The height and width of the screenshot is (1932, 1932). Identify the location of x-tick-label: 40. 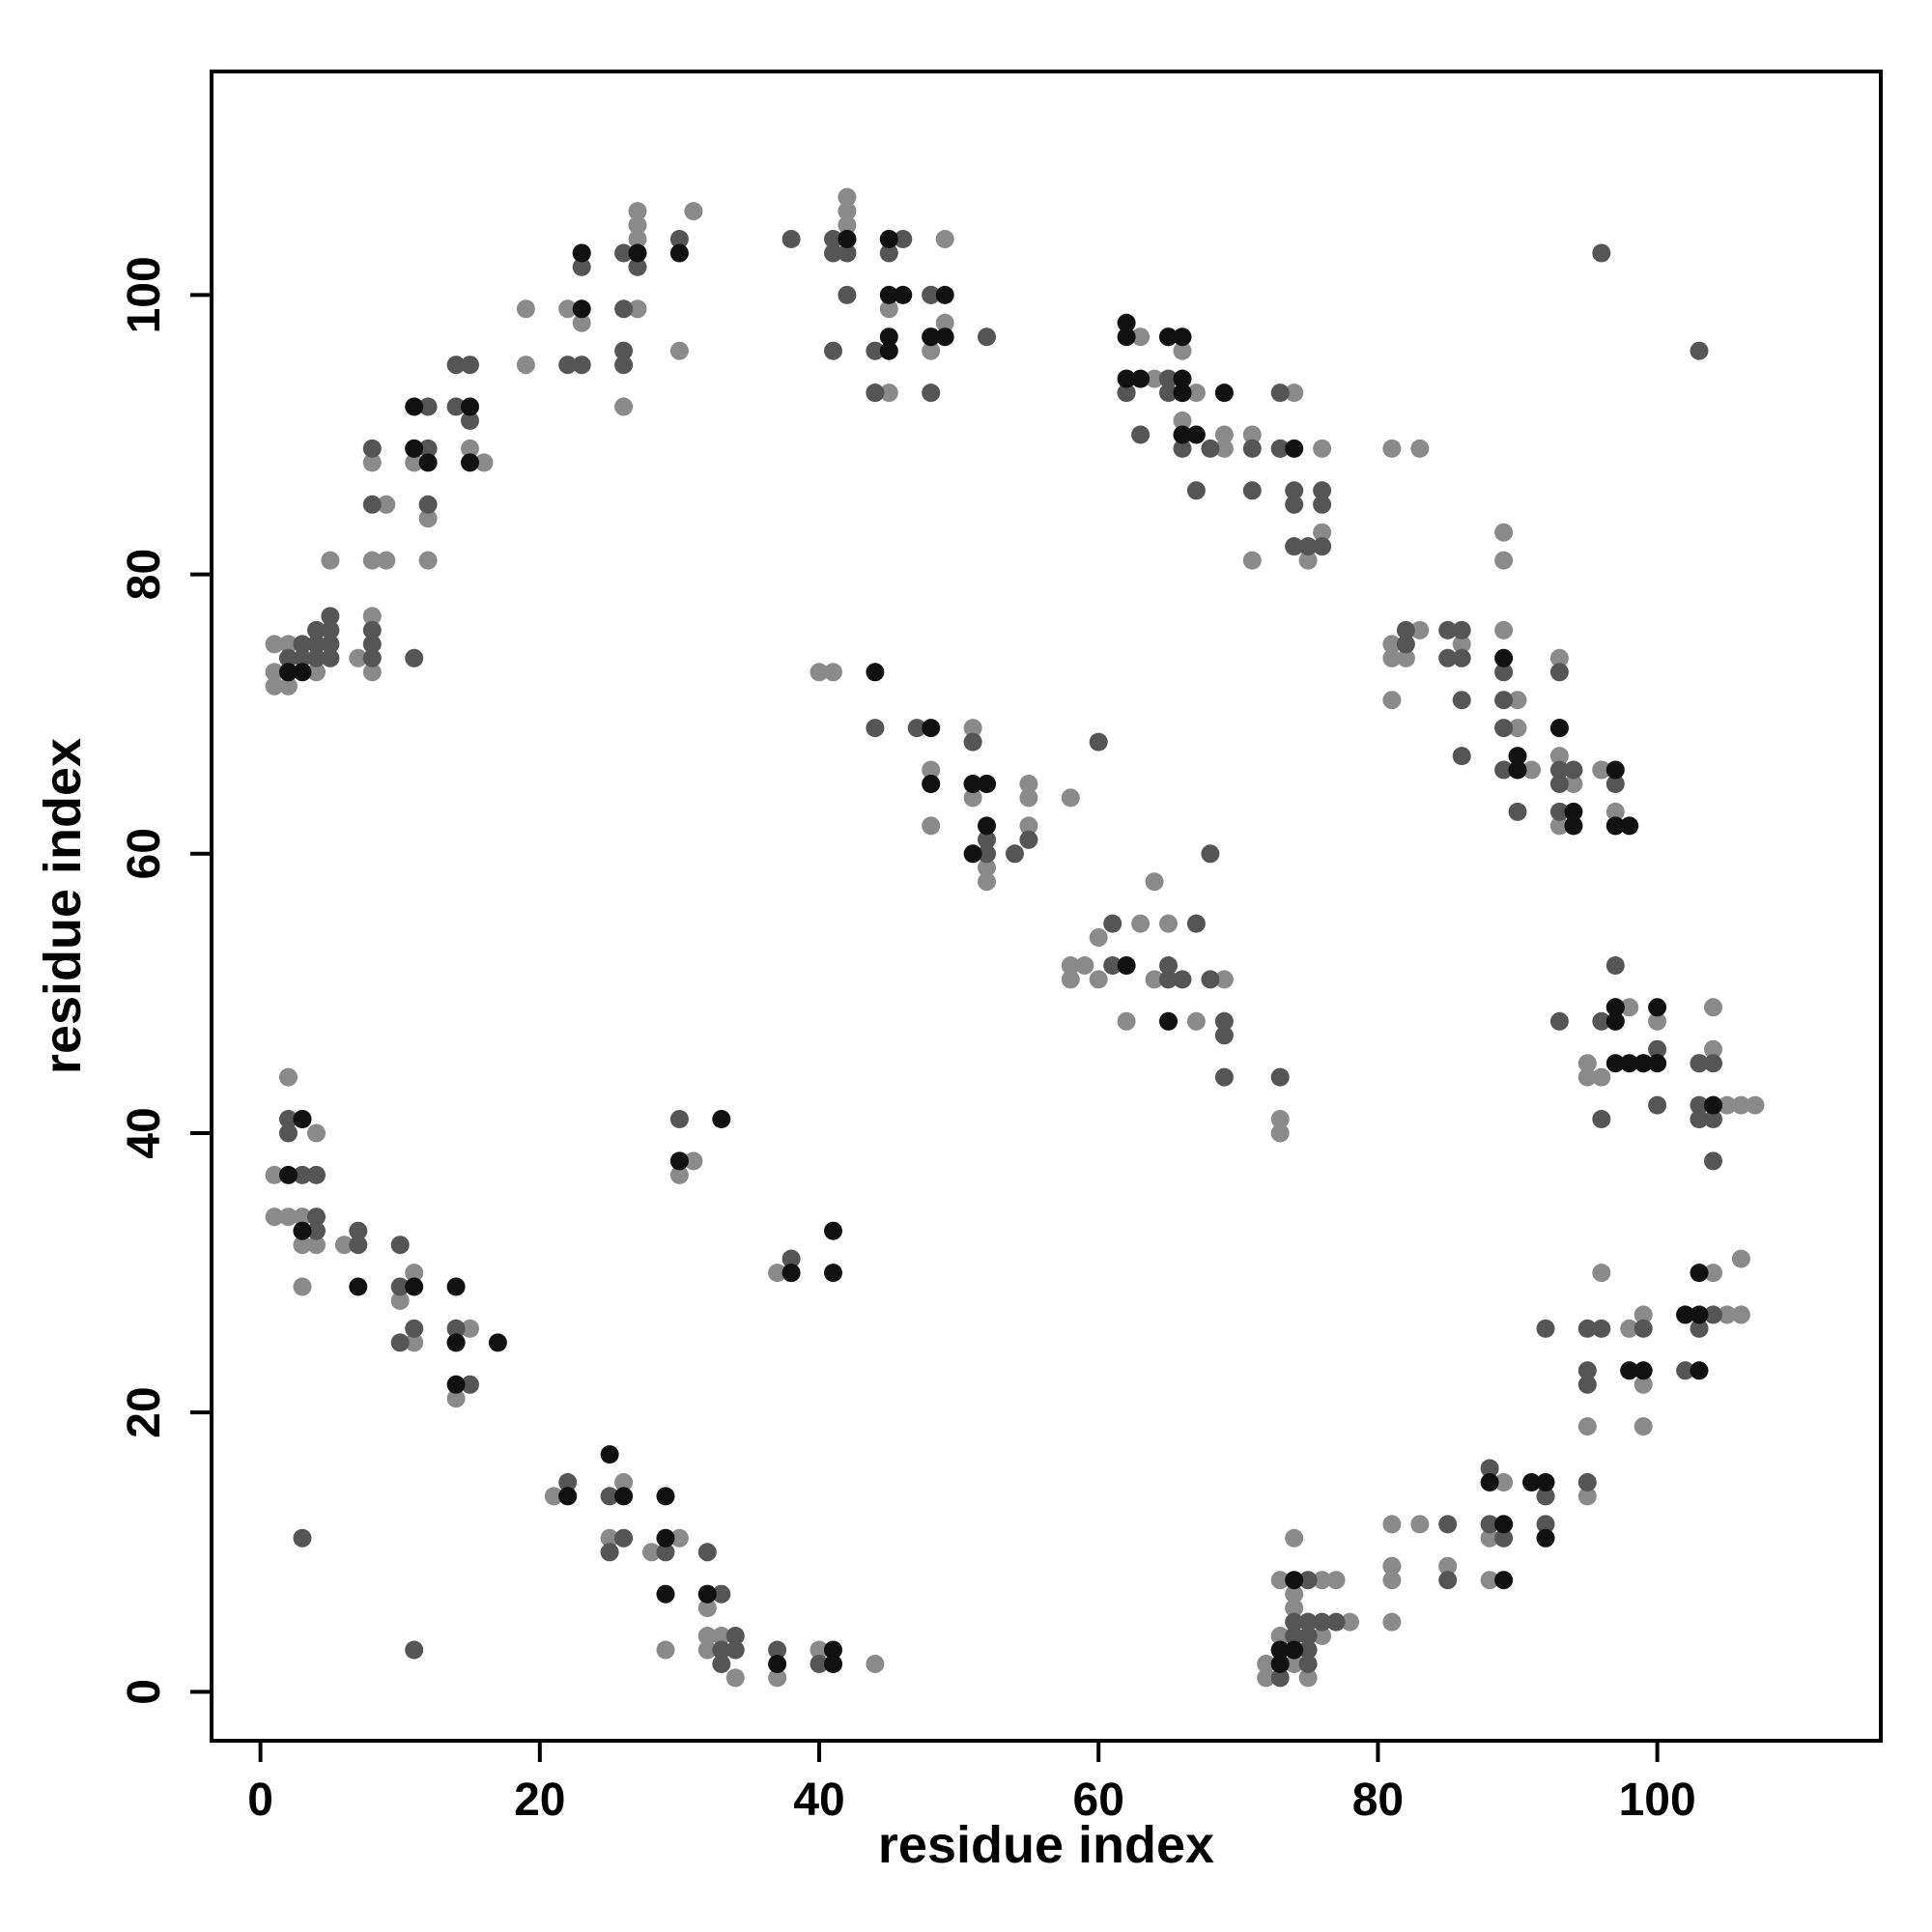
(818, 1800).